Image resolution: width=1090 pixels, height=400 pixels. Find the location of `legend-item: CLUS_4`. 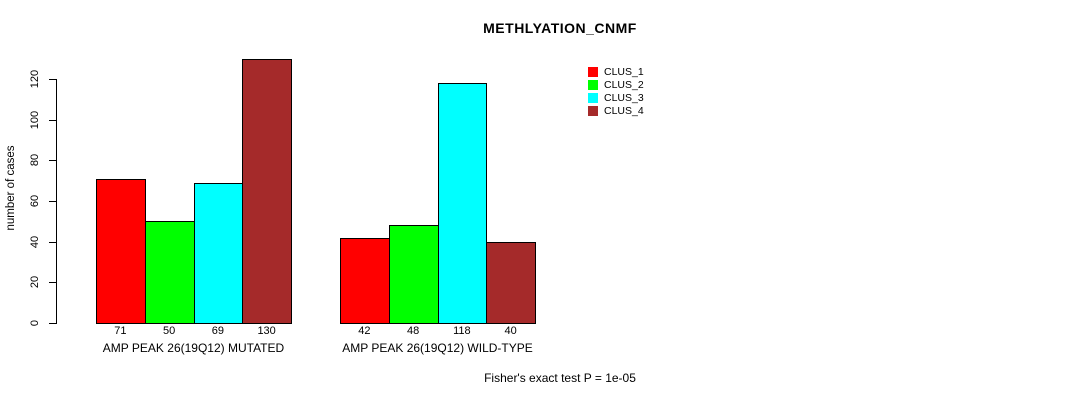

legend-item: CLUS_4 is located at coordinates (623, 111).